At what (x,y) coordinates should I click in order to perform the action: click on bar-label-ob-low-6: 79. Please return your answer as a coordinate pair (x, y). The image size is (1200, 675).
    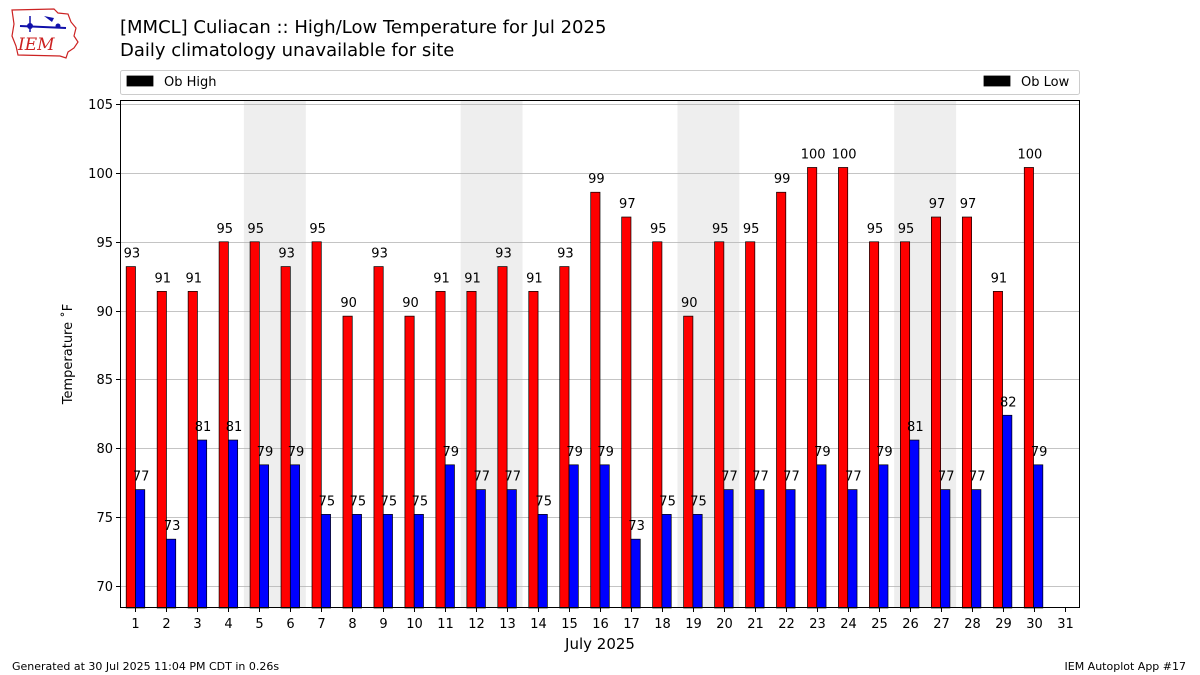
    Looking at the image, I should click on (296, 452).